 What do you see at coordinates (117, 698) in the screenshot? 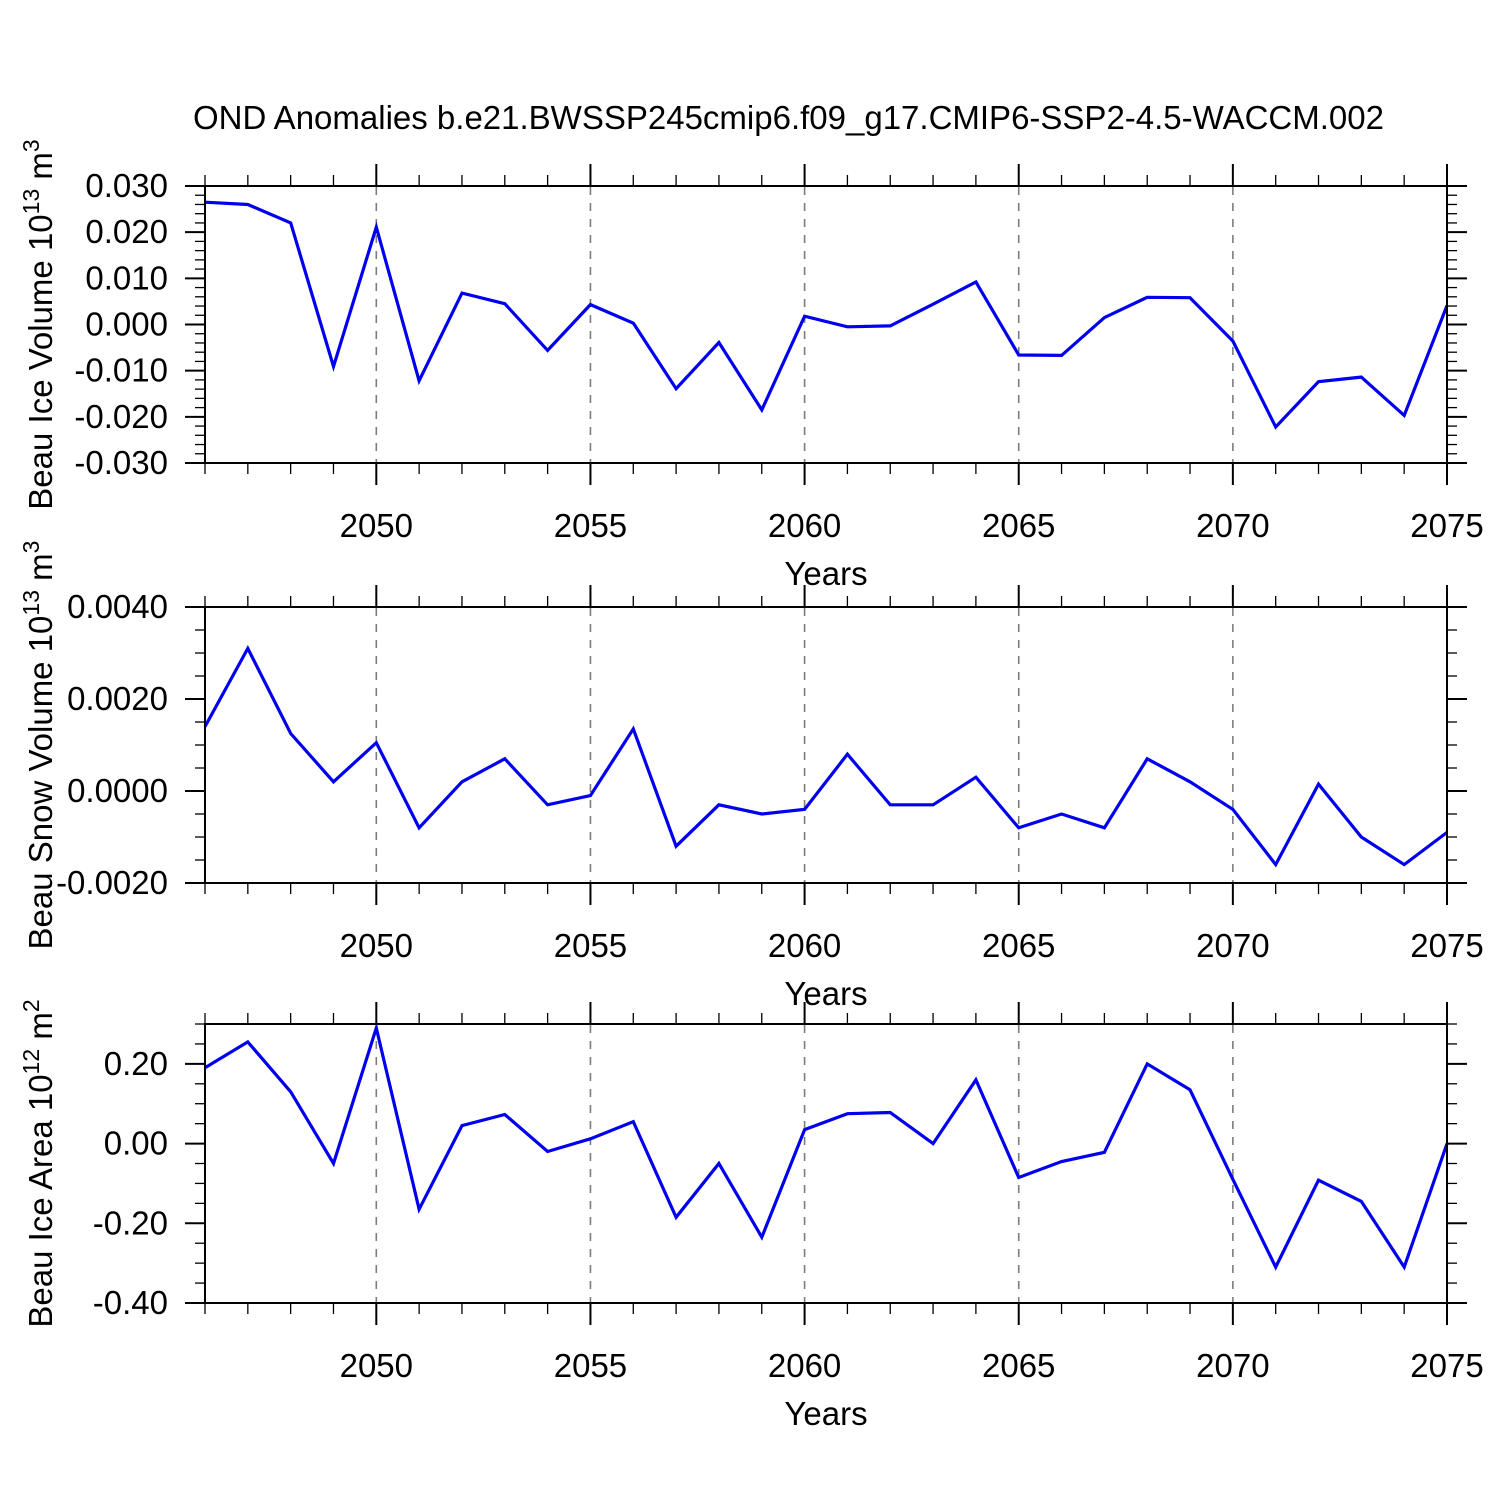
I see `y-tick-label: 0.0020` at bounding box center [117, 698].